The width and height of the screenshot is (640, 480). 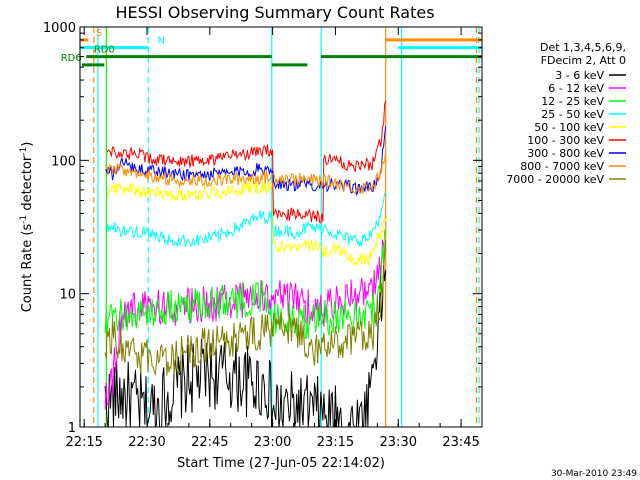 I want to click on legend-label-8: 7000 - 20000 keV, so click(x=555, y=179).